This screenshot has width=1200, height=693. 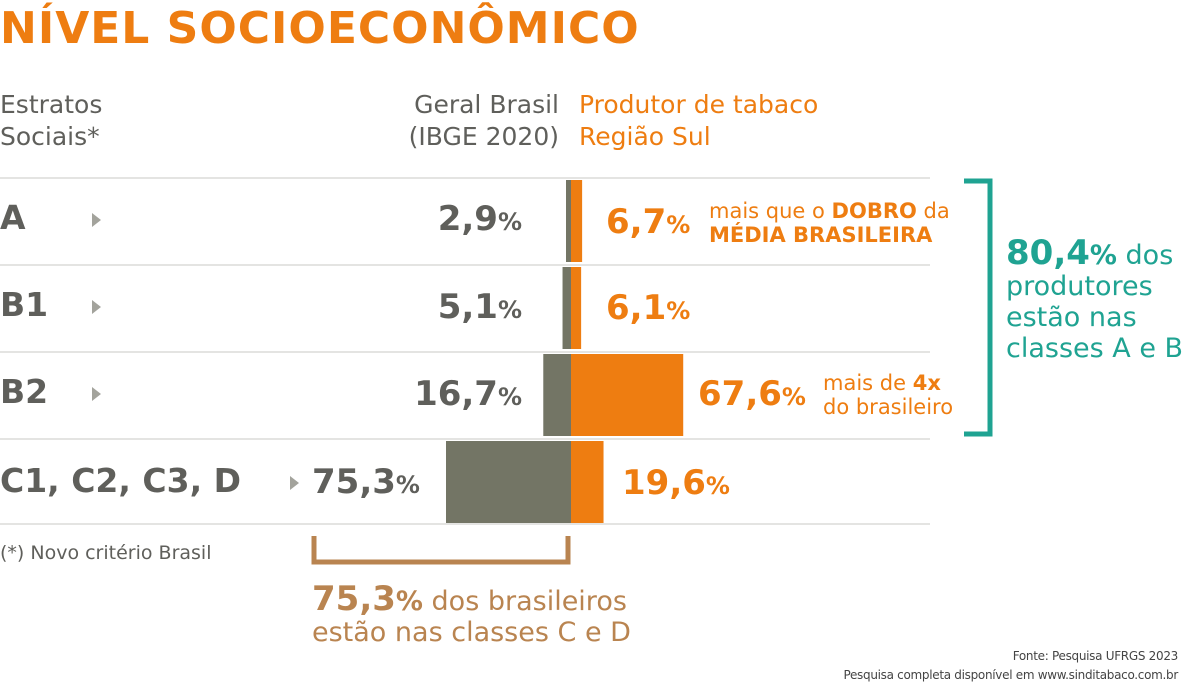 What do you see at coordinates (13, 217) in the screenshot?
I see `category-label-a: A` at bounding box center [13, 217].